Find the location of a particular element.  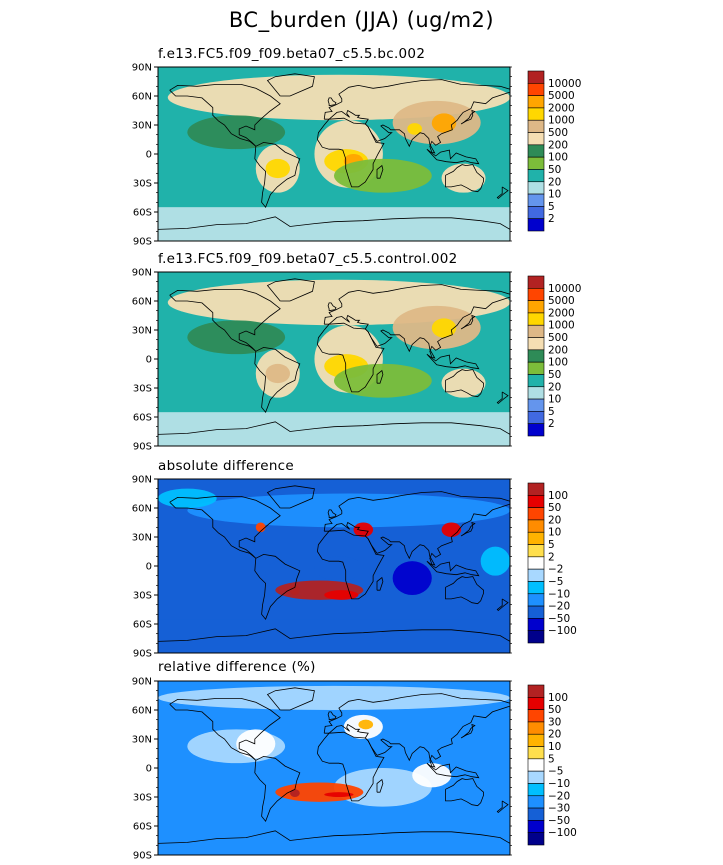

colorbar-label: 100 is located at coordinates (558, 698).